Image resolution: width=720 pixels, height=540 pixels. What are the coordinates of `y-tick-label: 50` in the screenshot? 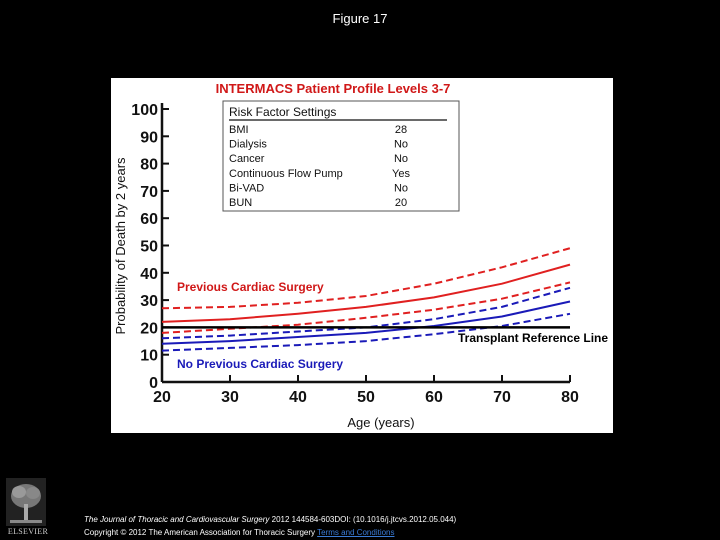 It's located at (149, 247).